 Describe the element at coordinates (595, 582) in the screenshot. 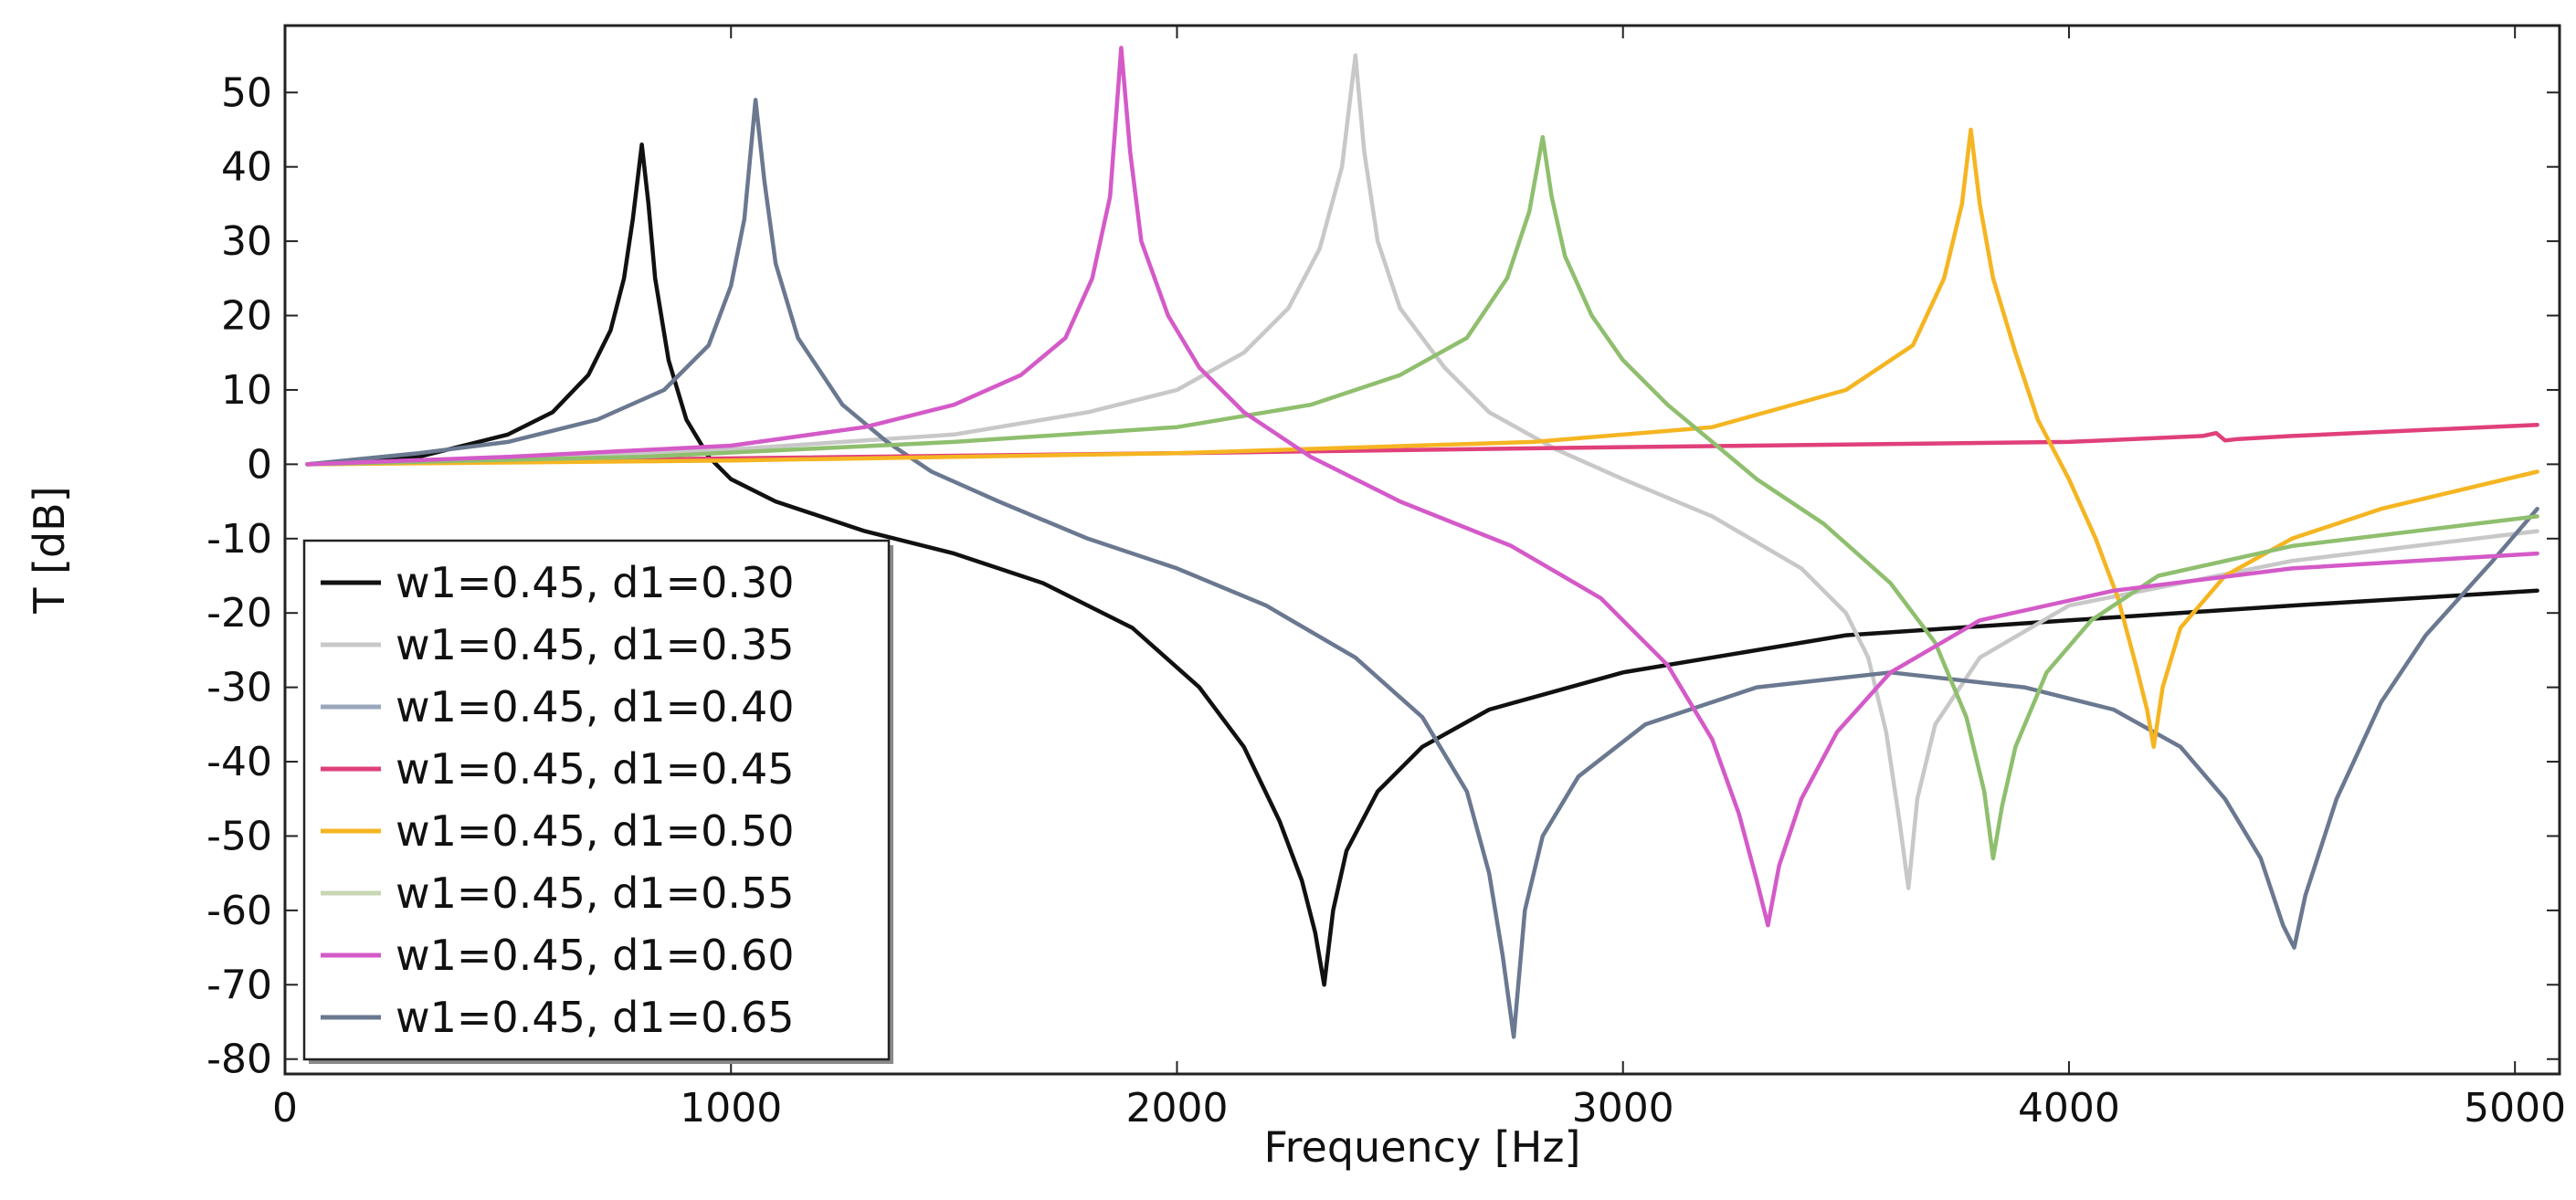

I see `legend-label: w1=0.45, d1=0.30` at that location.